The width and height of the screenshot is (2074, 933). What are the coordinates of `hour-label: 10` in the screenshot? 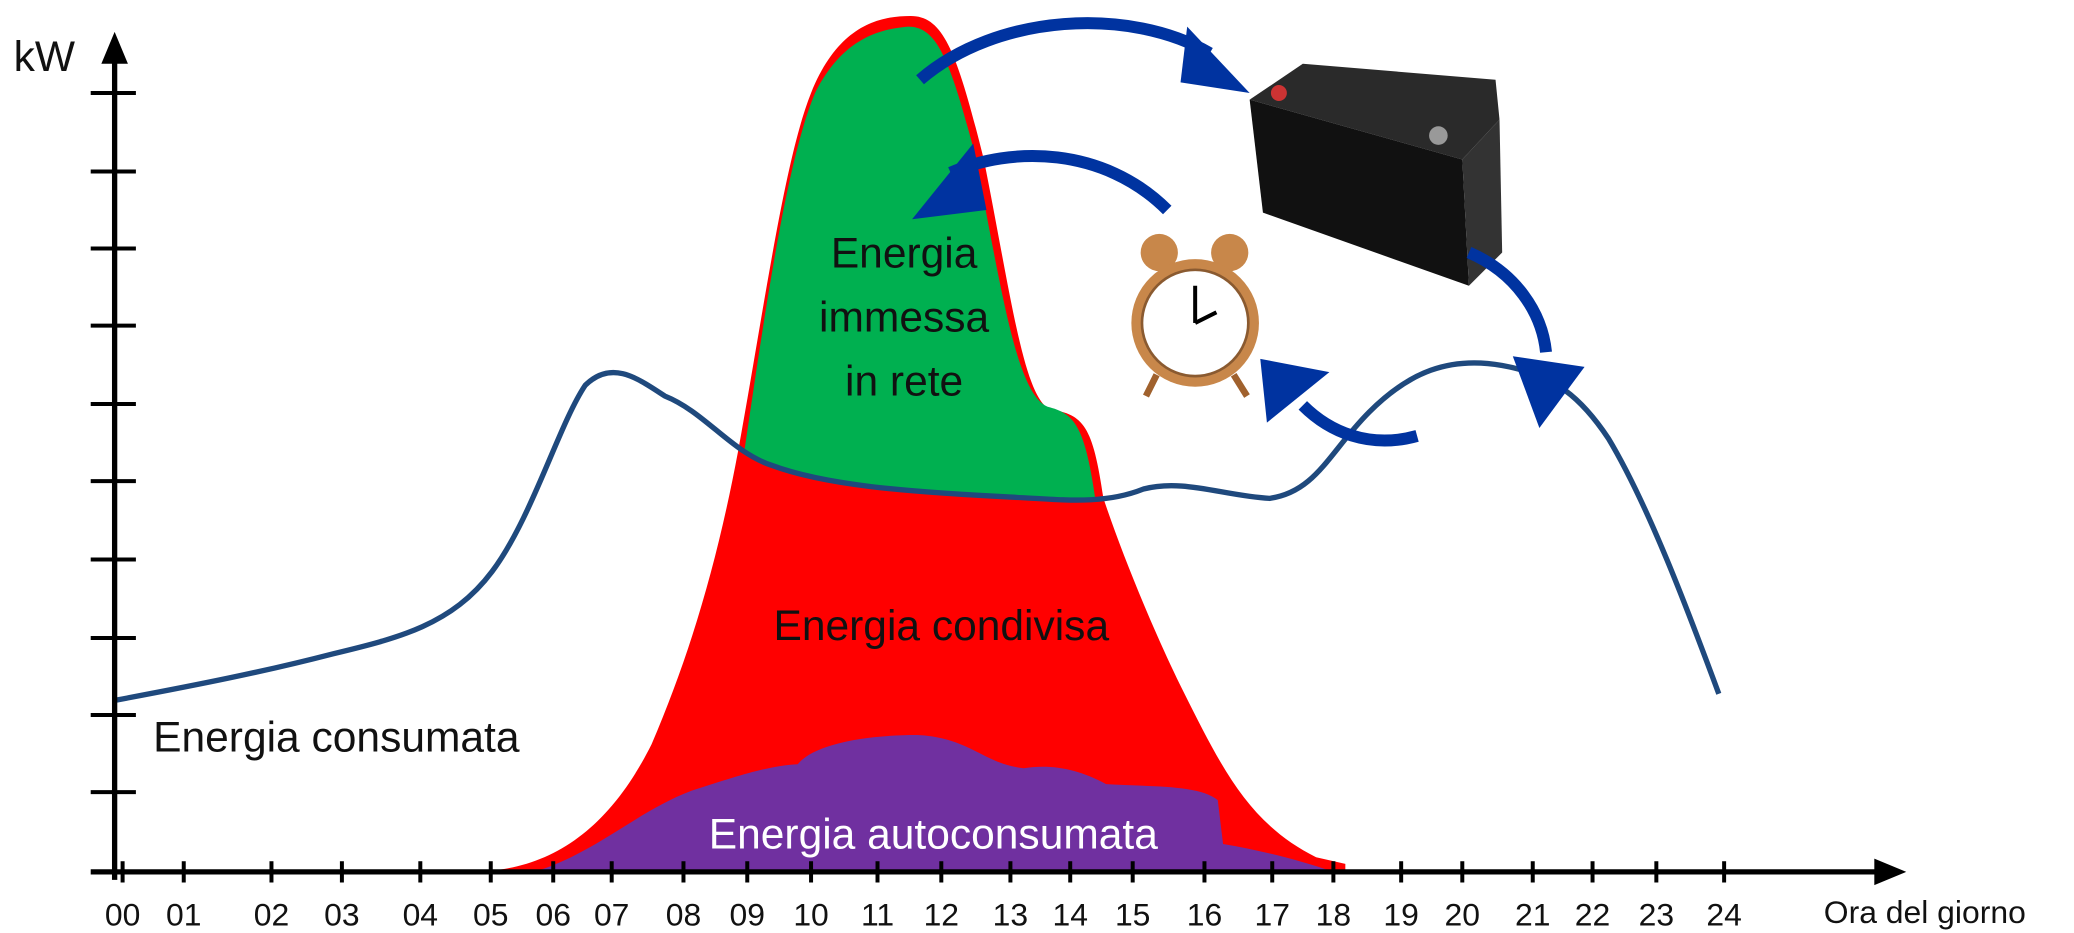 It's located at (810, 914).